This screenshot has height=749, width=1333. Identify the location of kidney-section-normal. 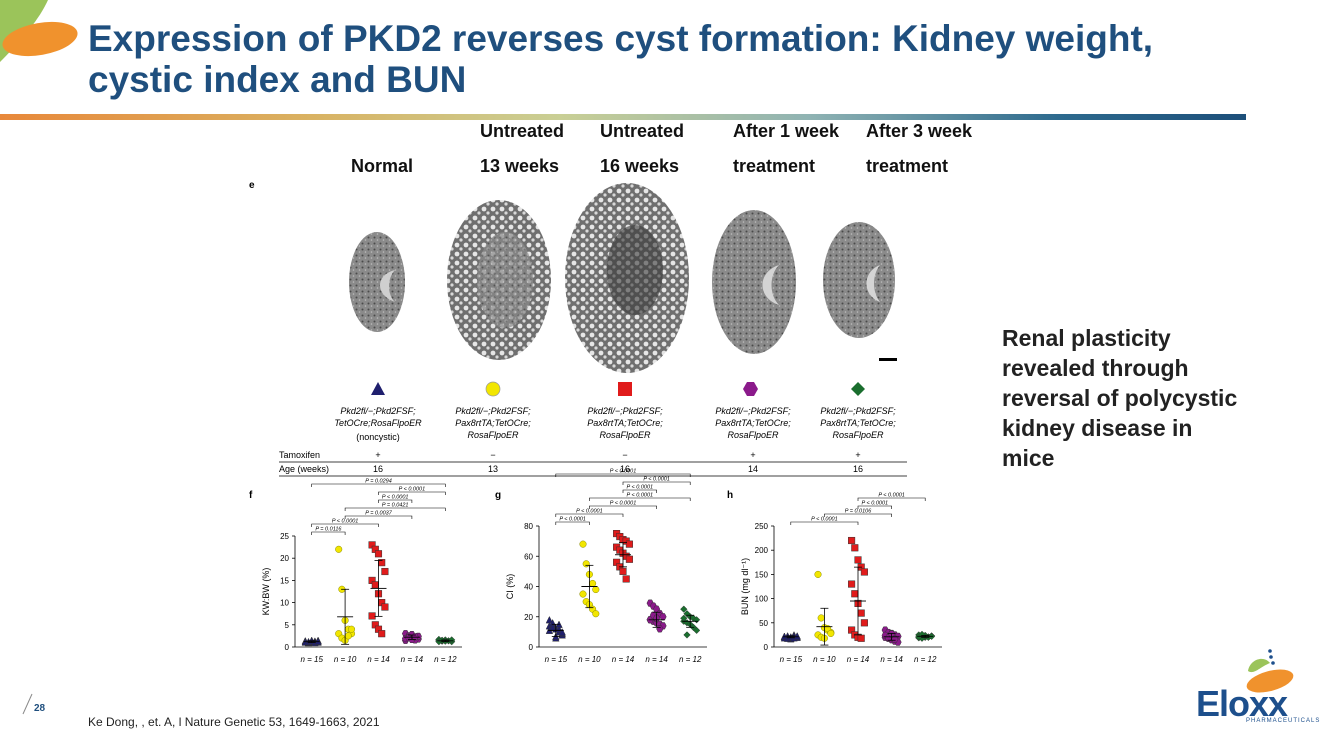
(377, 282).